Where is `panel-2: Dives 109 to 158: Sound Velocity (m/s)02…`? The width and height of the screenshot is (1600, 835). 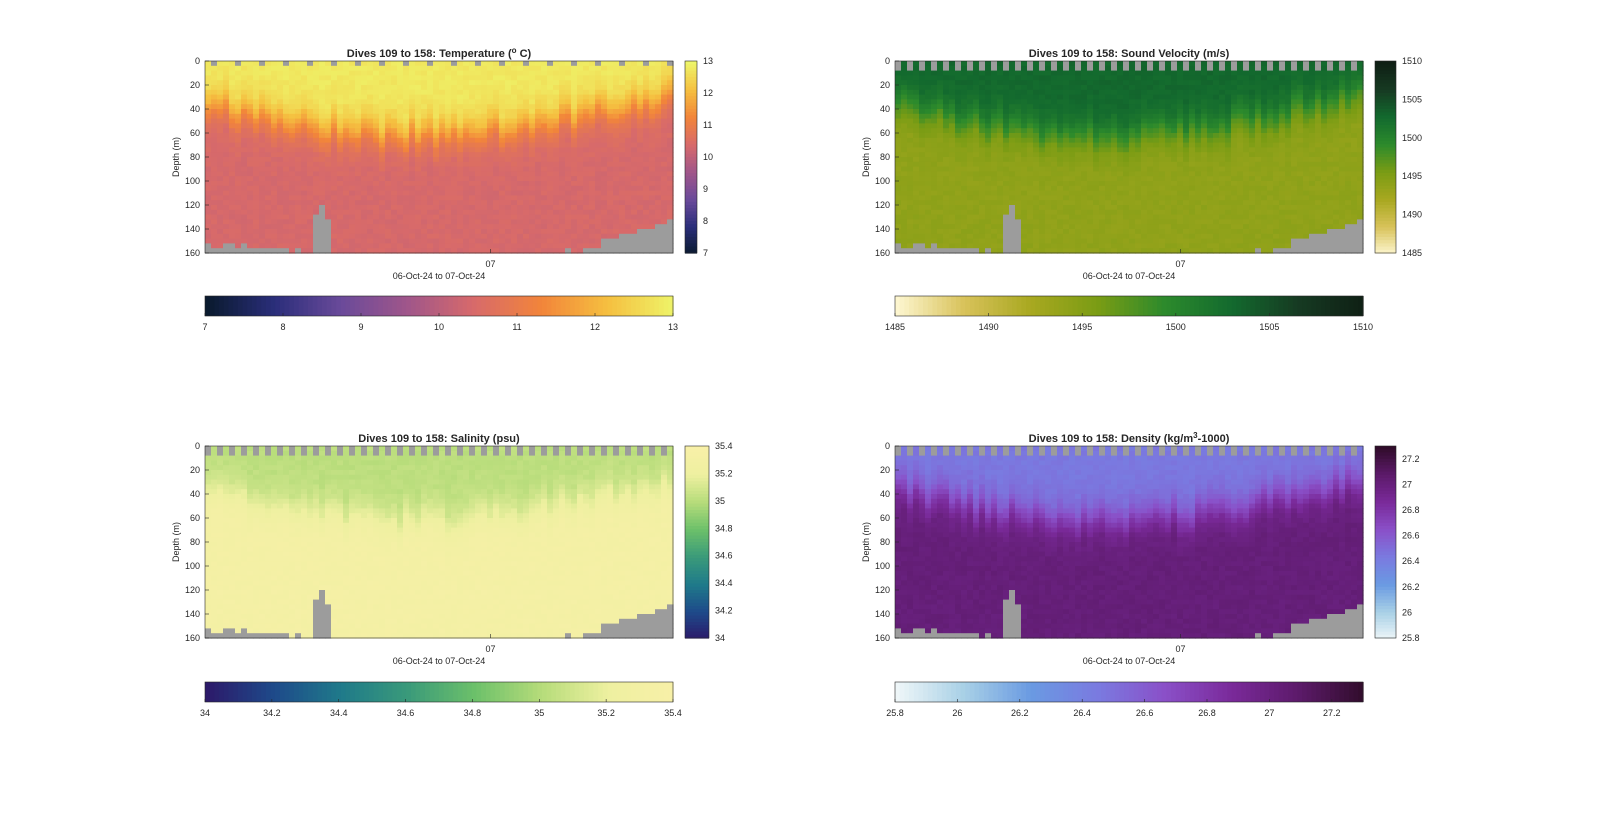
panel-2: Dives 109 to 158: Sound Velocity (m/s)02… is located at coordinates (1141, 190).